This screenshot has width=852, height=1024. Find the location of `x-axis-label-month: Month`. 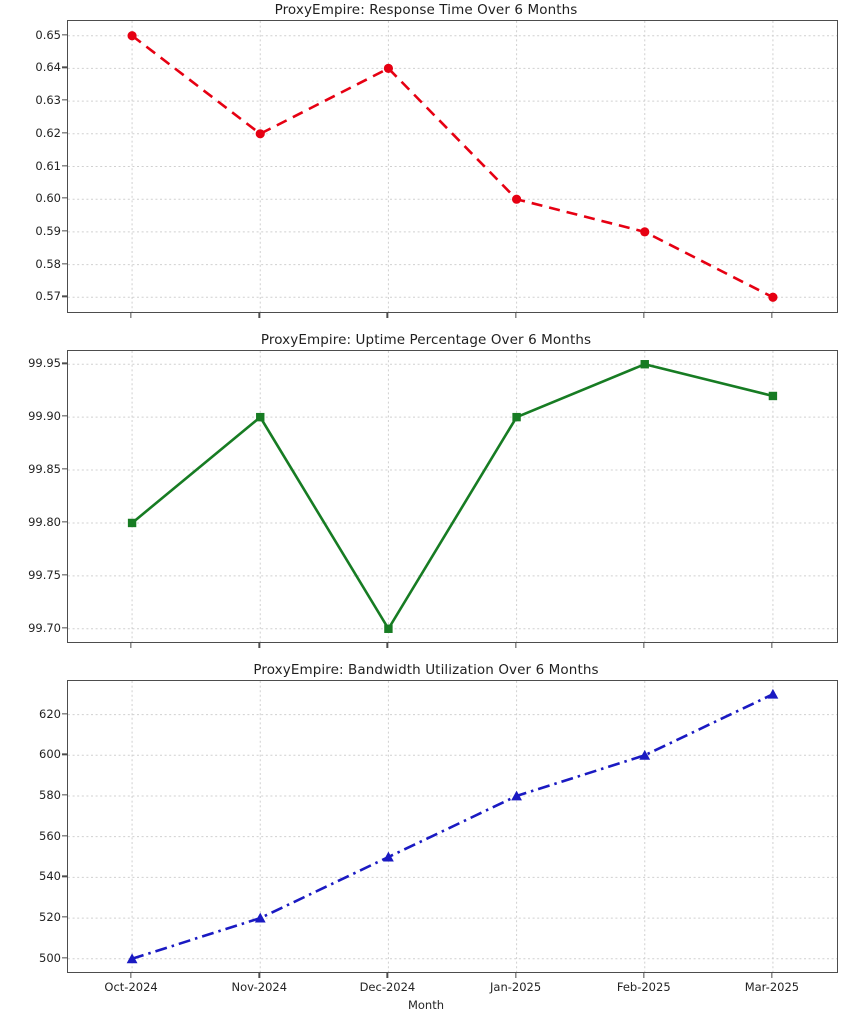

x-axis-label-month: Month is located at coordinates (426, 1005).